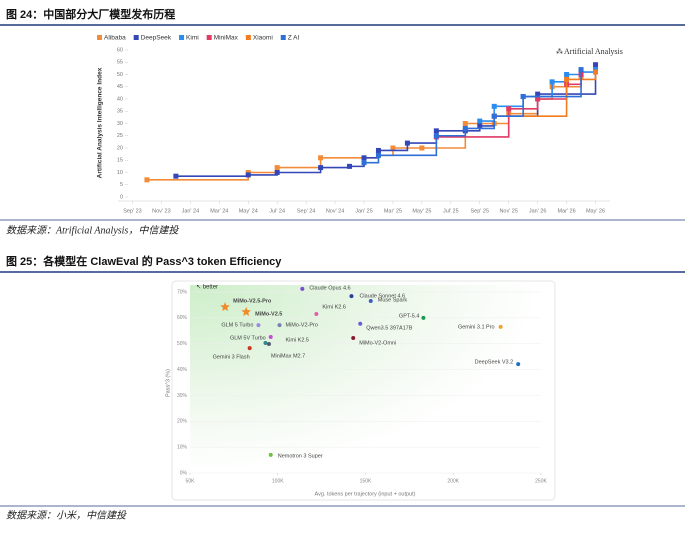  Describe the element at coordinates (366, 481) in the screenshot. I see `x-tick-label: 150K` at that location.